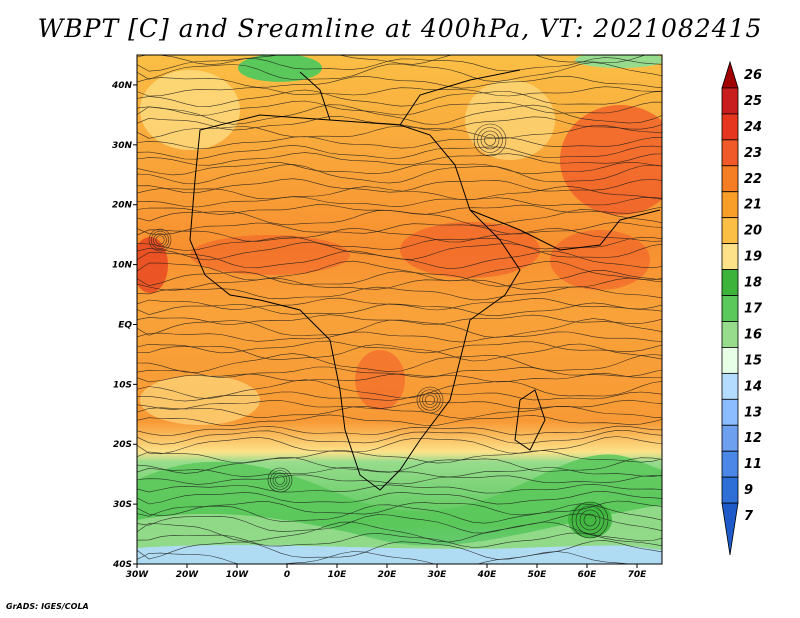 This screenshot has width=800, height=618. I want to click on colorbar-label: 26, so click(753, 75).